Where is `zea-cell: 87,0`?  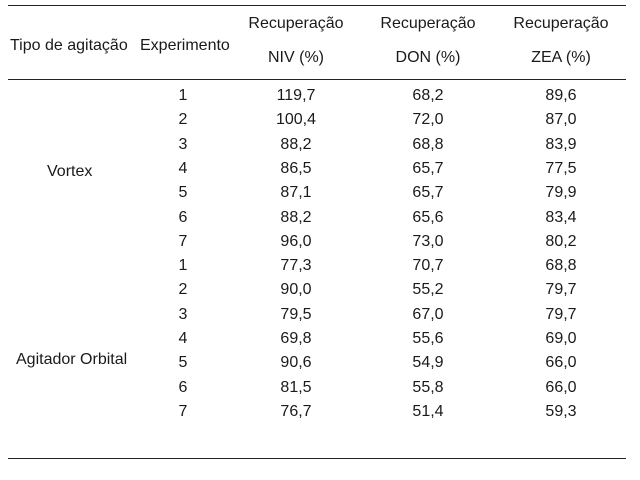 zea-cell: 87,0 is located at coordinates (561, 119).